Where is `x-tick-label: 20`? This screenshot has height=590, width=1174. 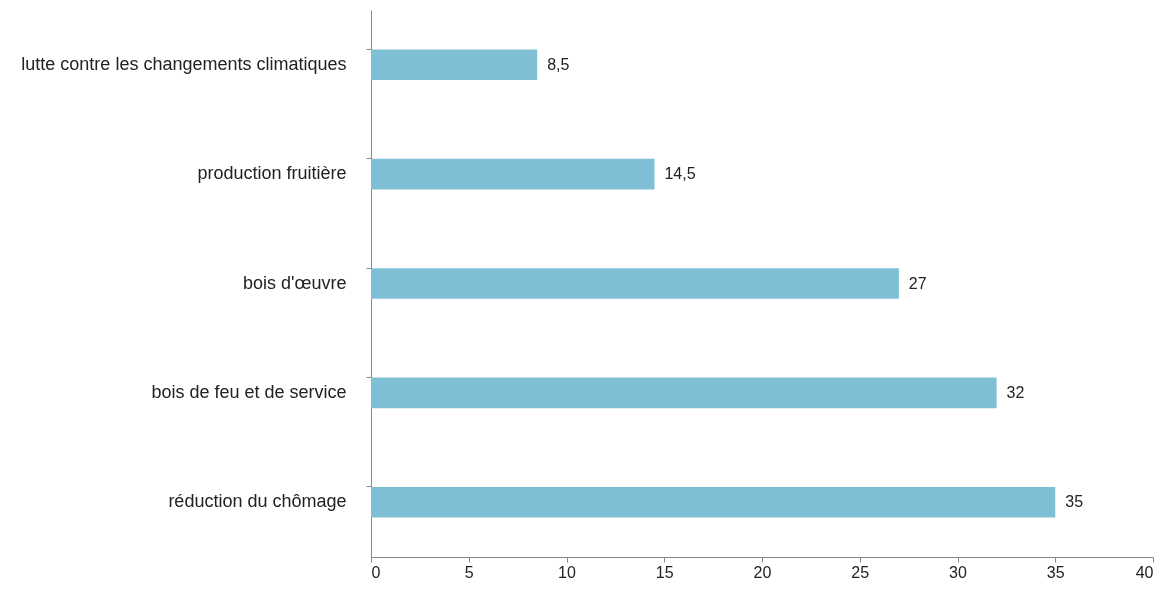 x-tick-label: 20 is located at coordinates (762, 572).